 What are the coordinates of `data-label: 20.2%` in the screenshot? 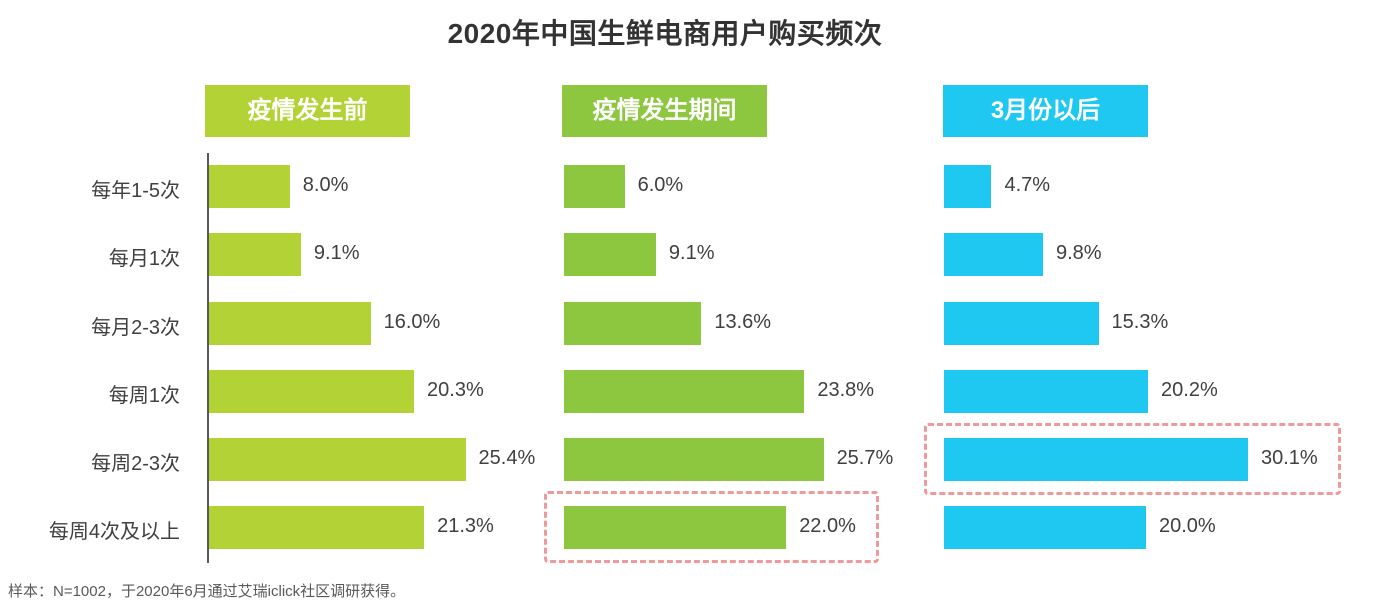 It's located at (1189, 390).